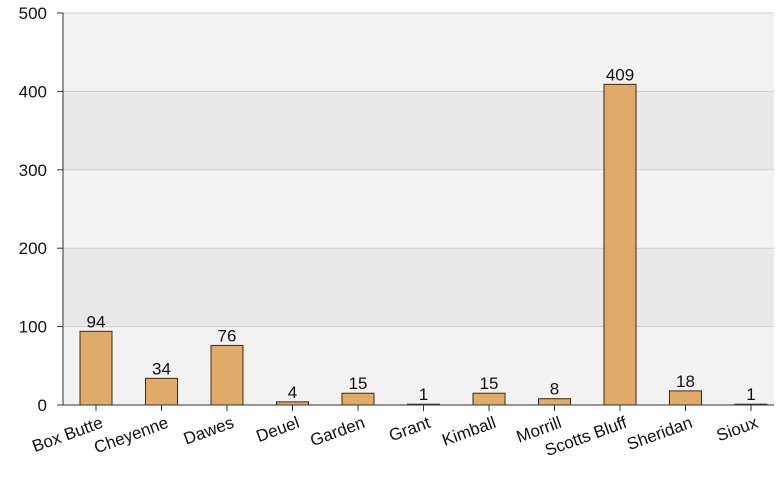  Describe the element at coordinates (33, 248) in the screenshot. I see `y-tick-label: 200` at that location.